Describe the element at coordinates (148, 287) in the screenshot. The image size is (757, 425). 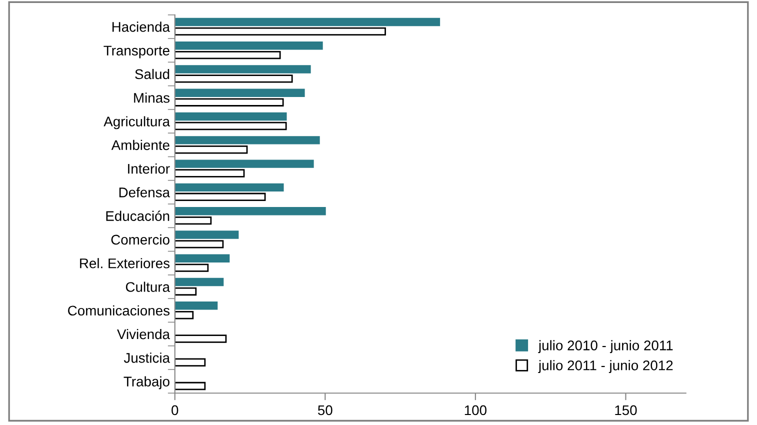
I see `y-tick-label: Cultura` at that location.